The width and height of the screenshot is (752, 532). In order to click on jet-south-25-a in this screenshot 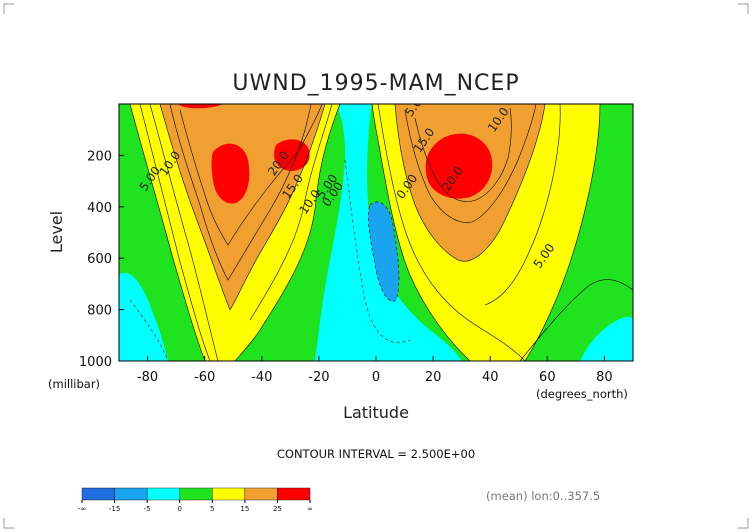, I will do `click(230, 173)`.